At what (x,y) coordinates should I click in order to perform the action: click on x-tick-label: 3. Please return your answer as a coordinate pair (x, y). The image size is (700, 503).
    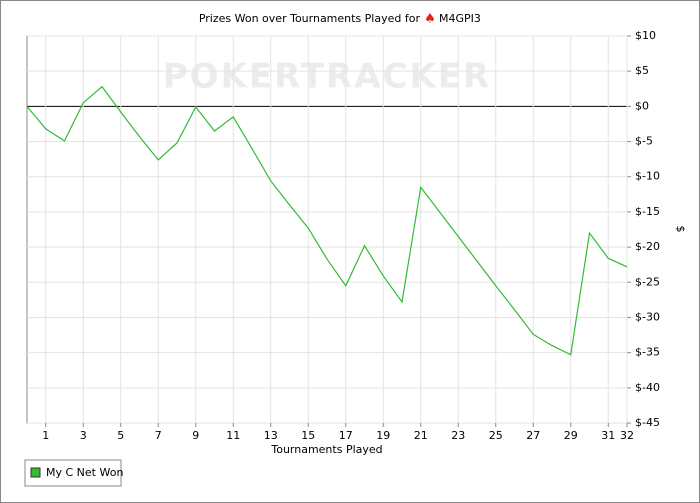
    Looking at the image, I should click on (83, 435).